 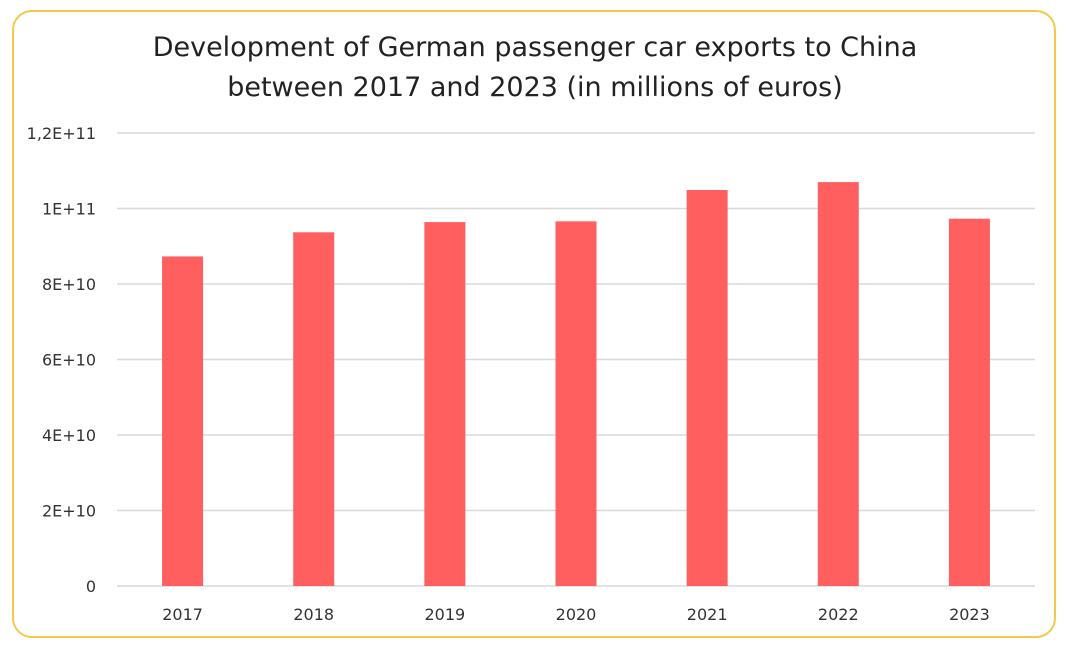 What do you see at coordinates (314, 409) in the screenshot?
I see `bar-2018` at bounding box center [314, 409].